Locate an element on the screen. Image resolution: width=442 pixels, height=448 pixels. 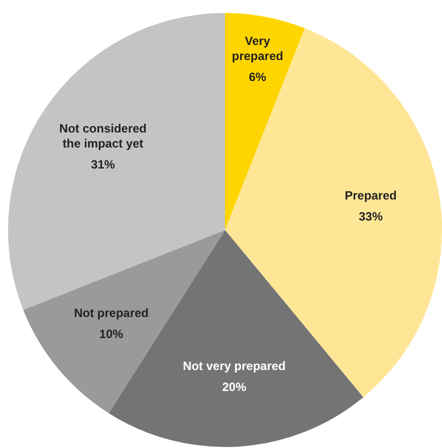
data-label: 31% is located at coordinates (103, 164).